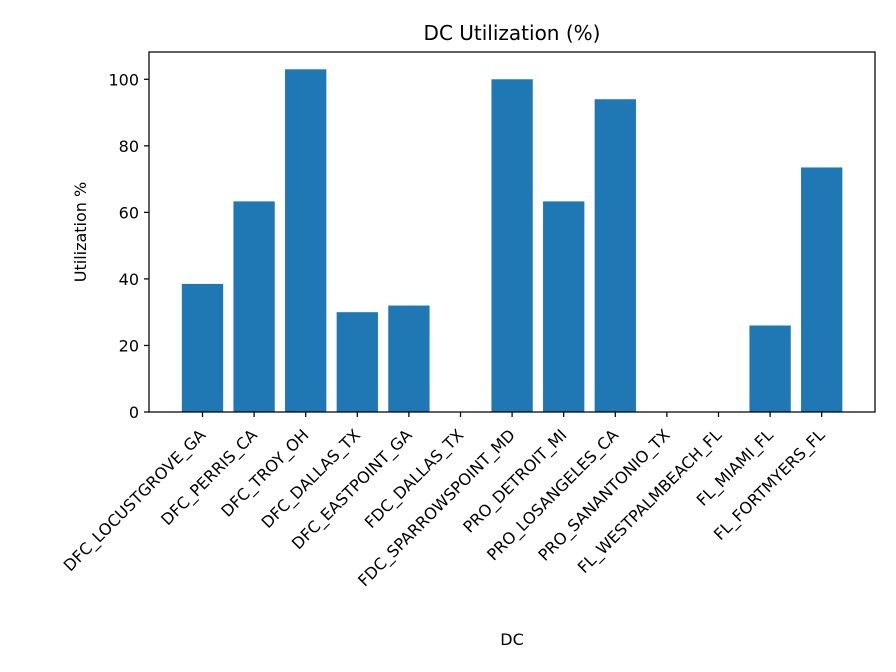 The image size is (896, 672). I want to click on y-axis: 0 20 40 60 80 100, so click(128, 246).